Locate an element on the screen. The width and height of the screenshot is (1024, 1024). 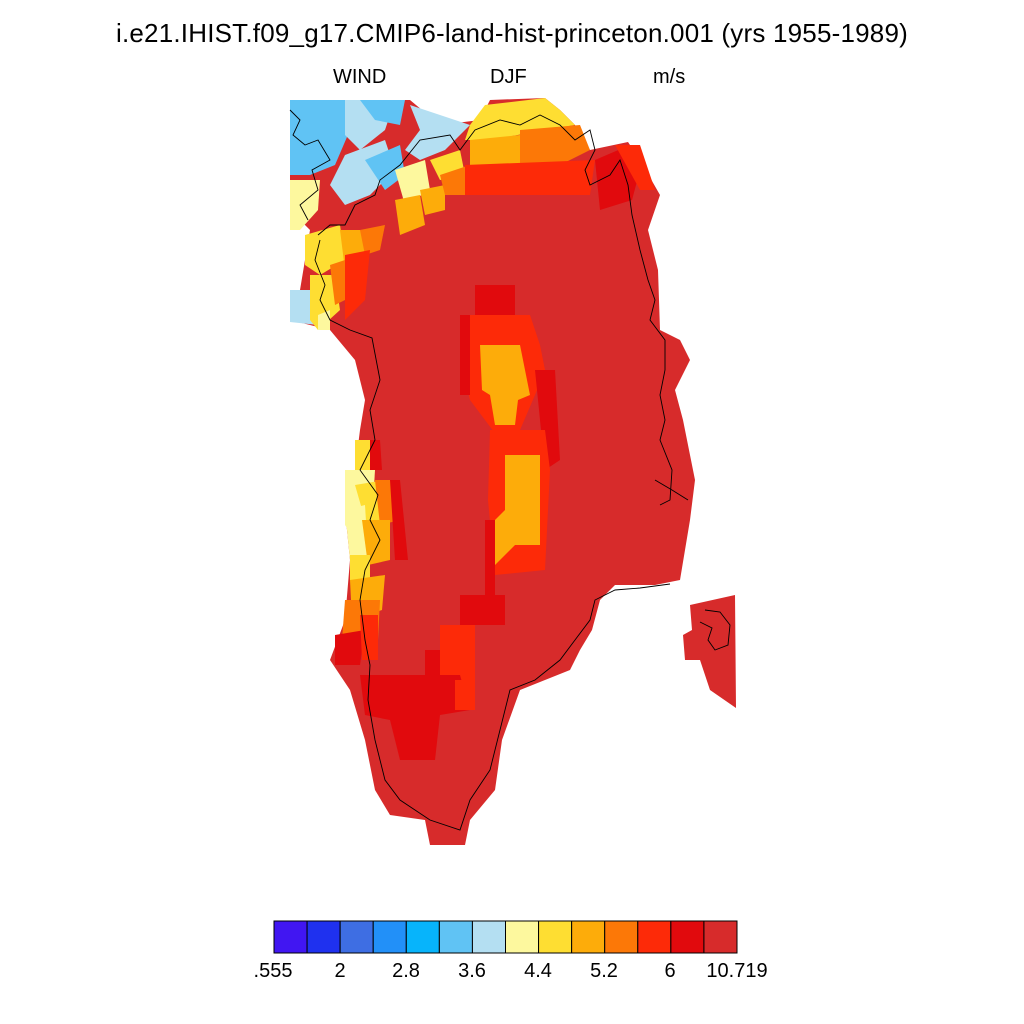
colorbar-label: 2 is located at coordinates (340, 971).